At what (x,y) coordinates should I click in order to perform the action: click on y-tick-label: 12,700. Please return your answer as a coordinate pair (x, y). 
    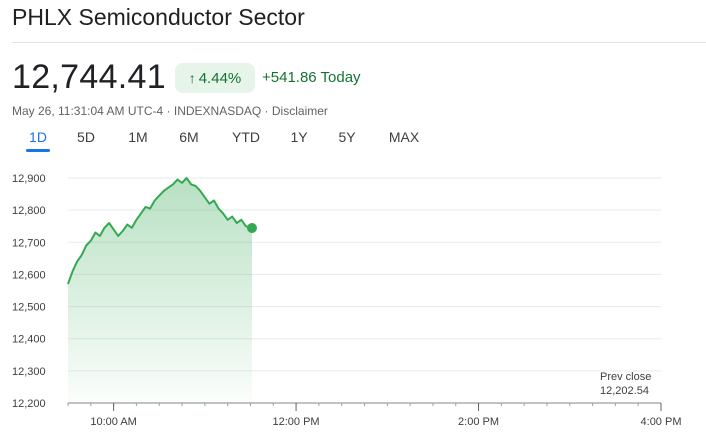
    Looking at the image, I should click on (29, 243).